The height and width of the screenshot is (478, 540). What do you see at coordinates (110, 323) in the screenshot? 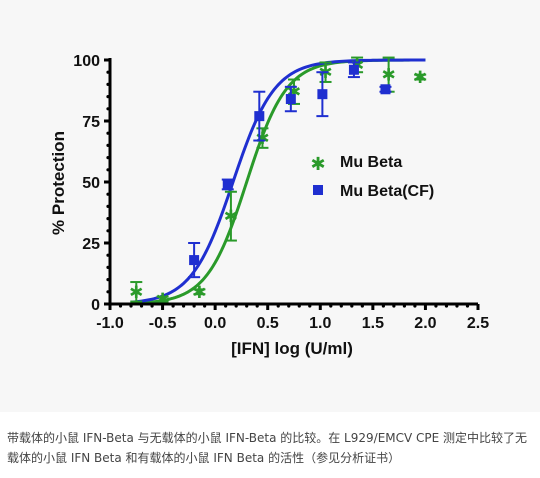
I see `x-tick-label: -1.0` at bounding box center [110, 323].